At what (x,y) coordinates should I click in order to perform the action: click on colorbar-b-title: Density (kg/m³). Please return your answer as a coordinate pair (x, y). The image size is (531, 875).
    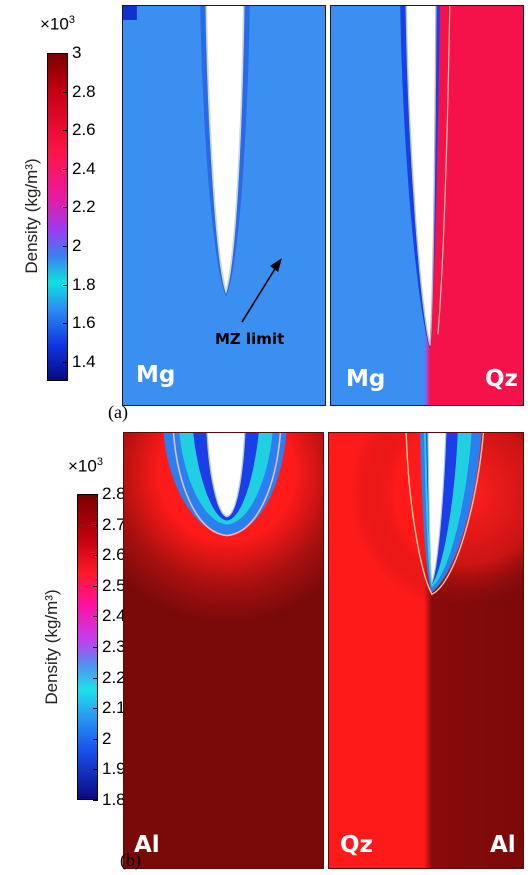
    Looking at the image, I should click on (51, 647).